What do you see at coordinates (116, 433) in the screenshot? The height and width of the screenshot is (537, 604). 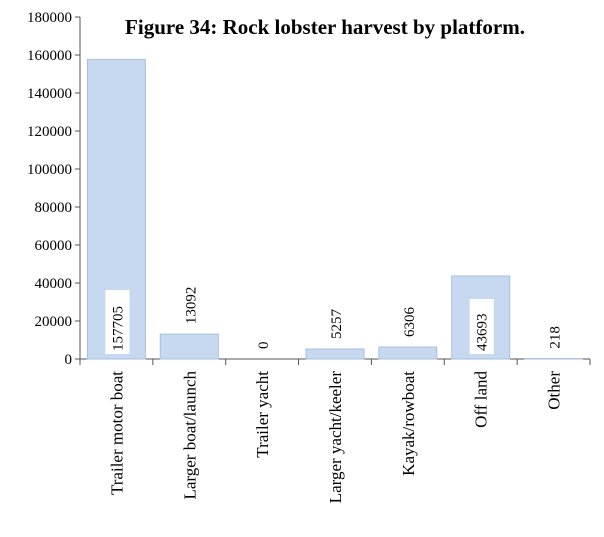 I see `category-label: Trailer motor boat` at bounding box center [116, 433].